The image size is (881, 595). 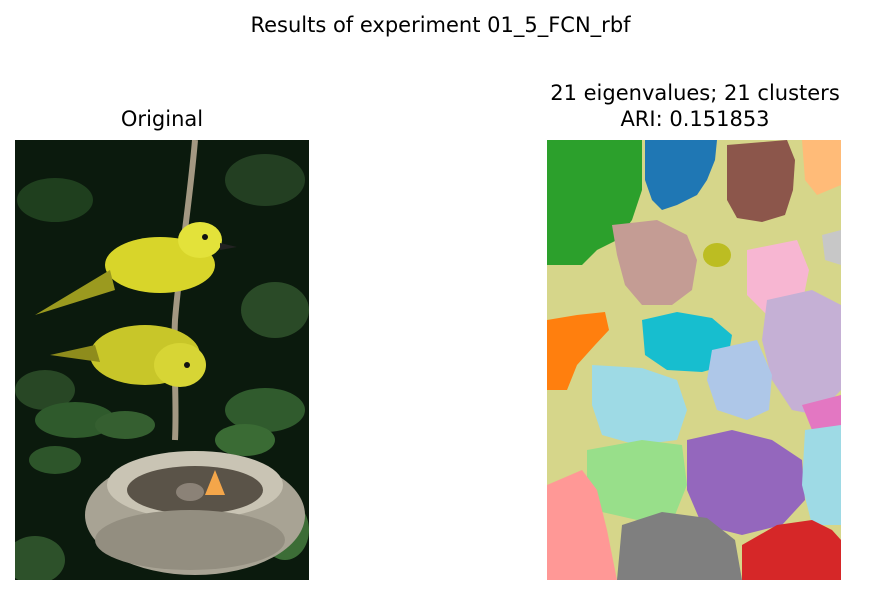 I want to click on segmentation-title-line1: 21 eigenvalues; 21 clusters, so click(x=695, y=93).